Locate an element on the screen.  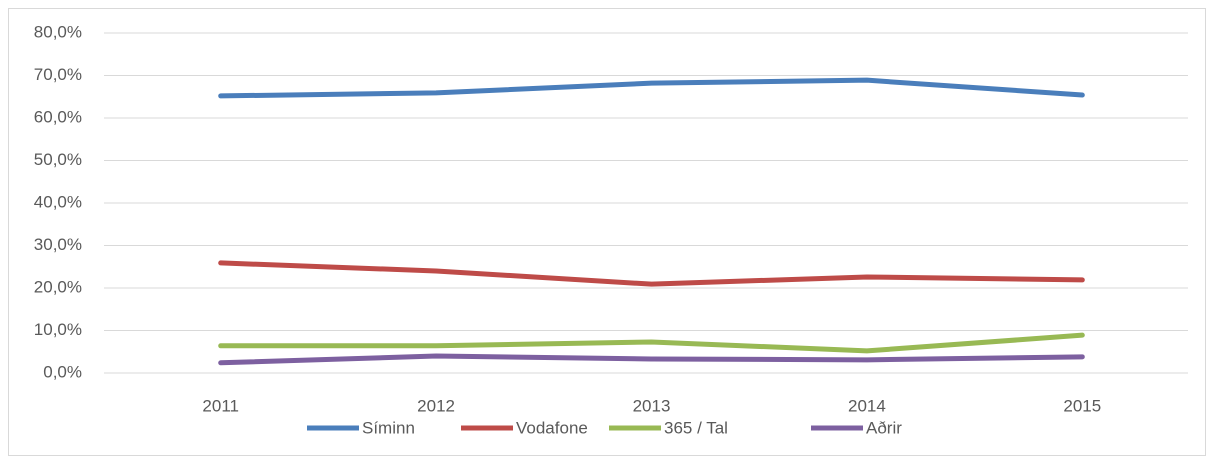
y-tick-label: 20,0% is located at coordinates (58, 286).